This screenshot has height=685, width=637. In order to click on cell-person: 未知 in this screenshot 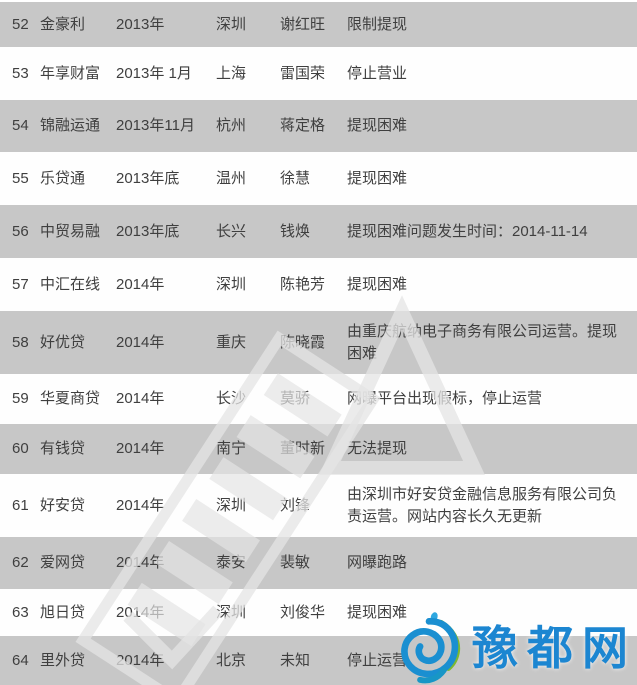, I will do `click(295, 660)`.